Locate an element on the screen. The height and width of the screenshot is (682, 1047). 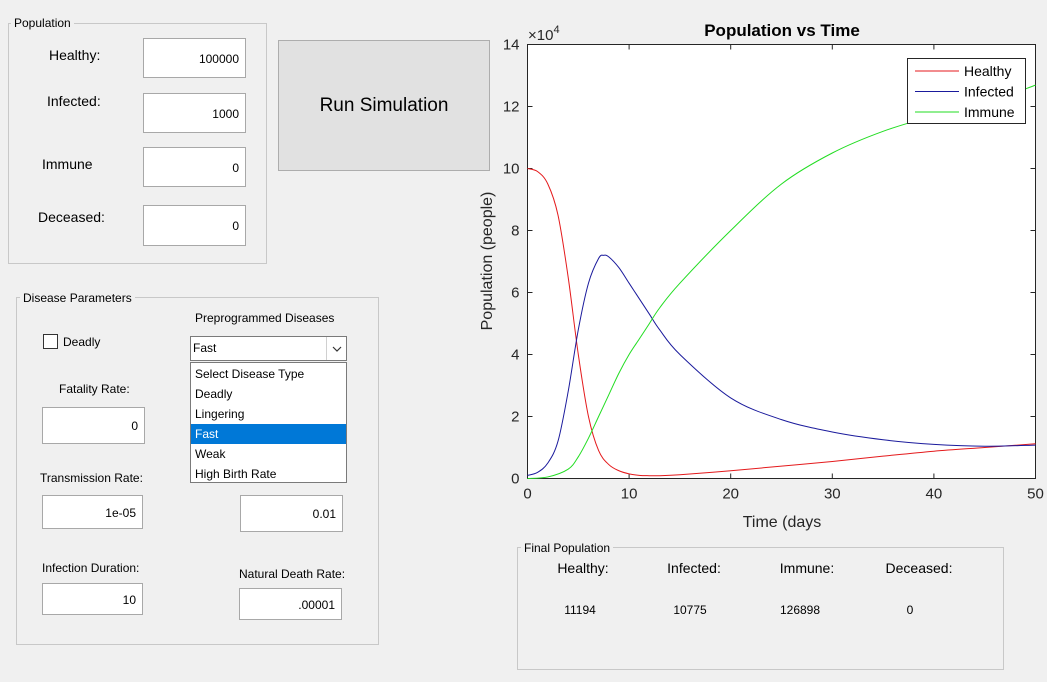
disease-option: Weak is located at coordinates (210, 454).